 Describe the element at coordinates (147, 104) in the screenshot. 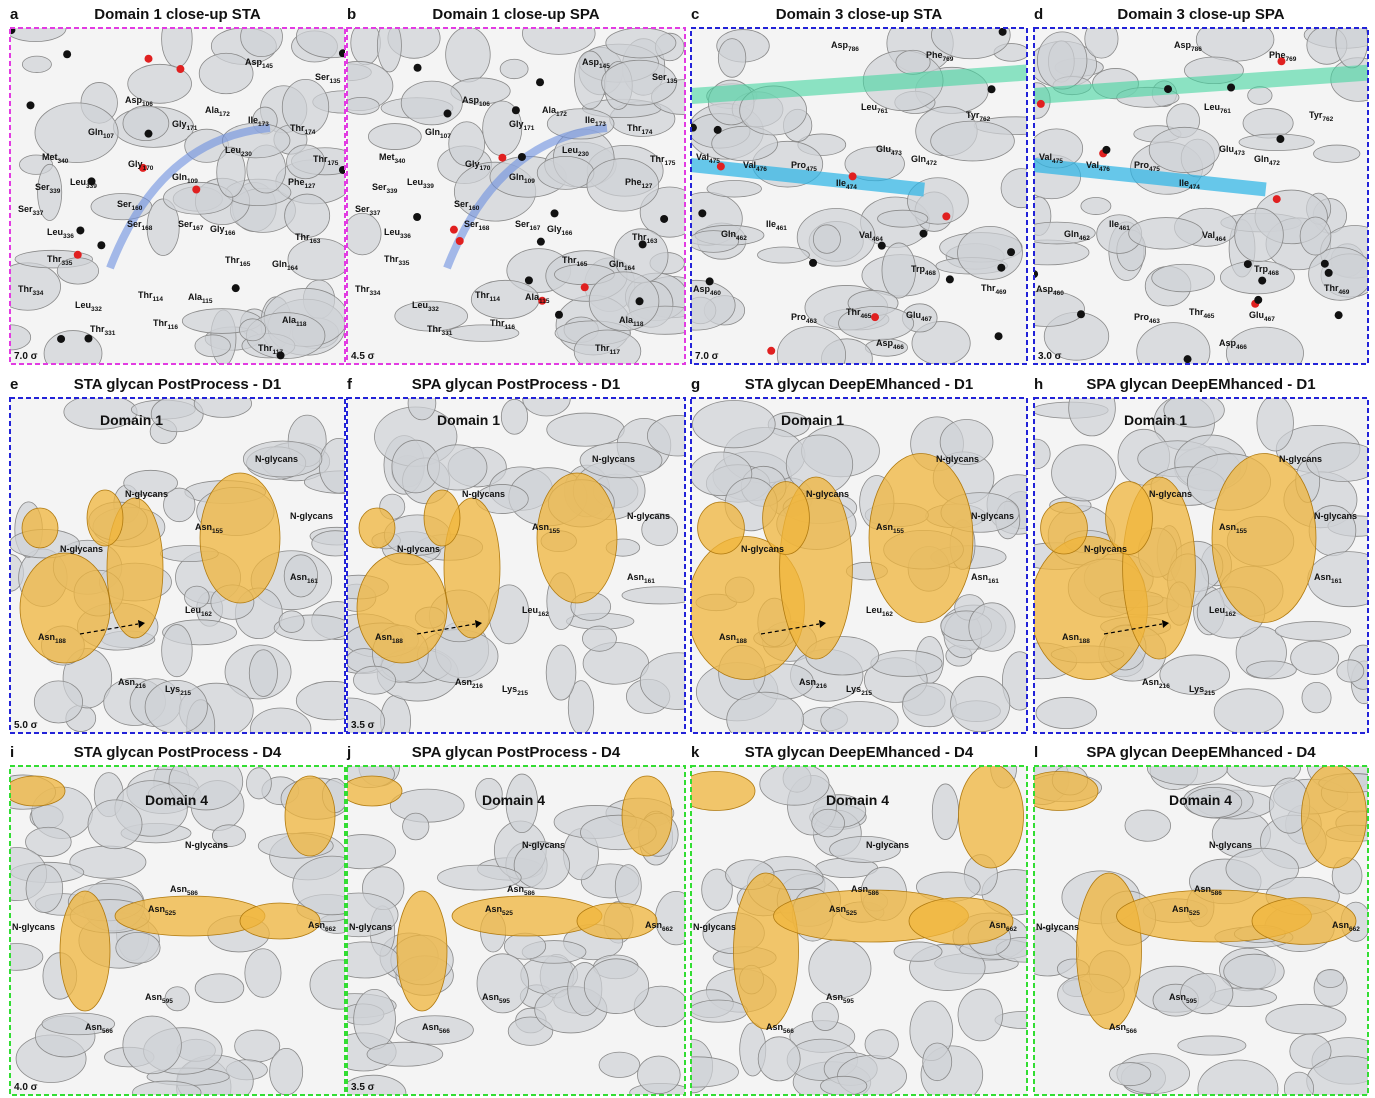

I see `residue-number: 106` at that location.